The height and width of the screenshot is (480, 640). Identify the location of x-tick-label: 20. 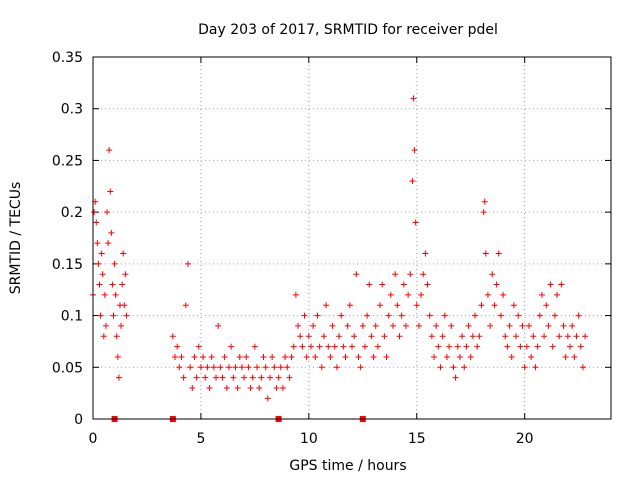
(525, 439).